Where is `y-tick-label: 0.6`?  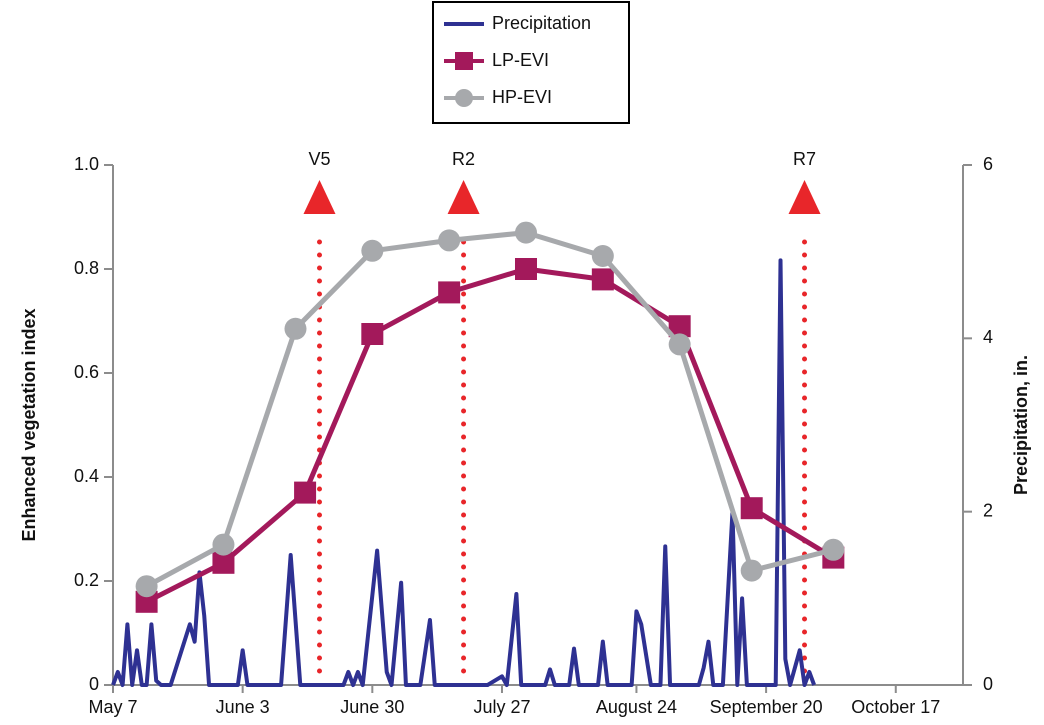 y-tick-label: 0.6 is located at coordinates (86, 372).